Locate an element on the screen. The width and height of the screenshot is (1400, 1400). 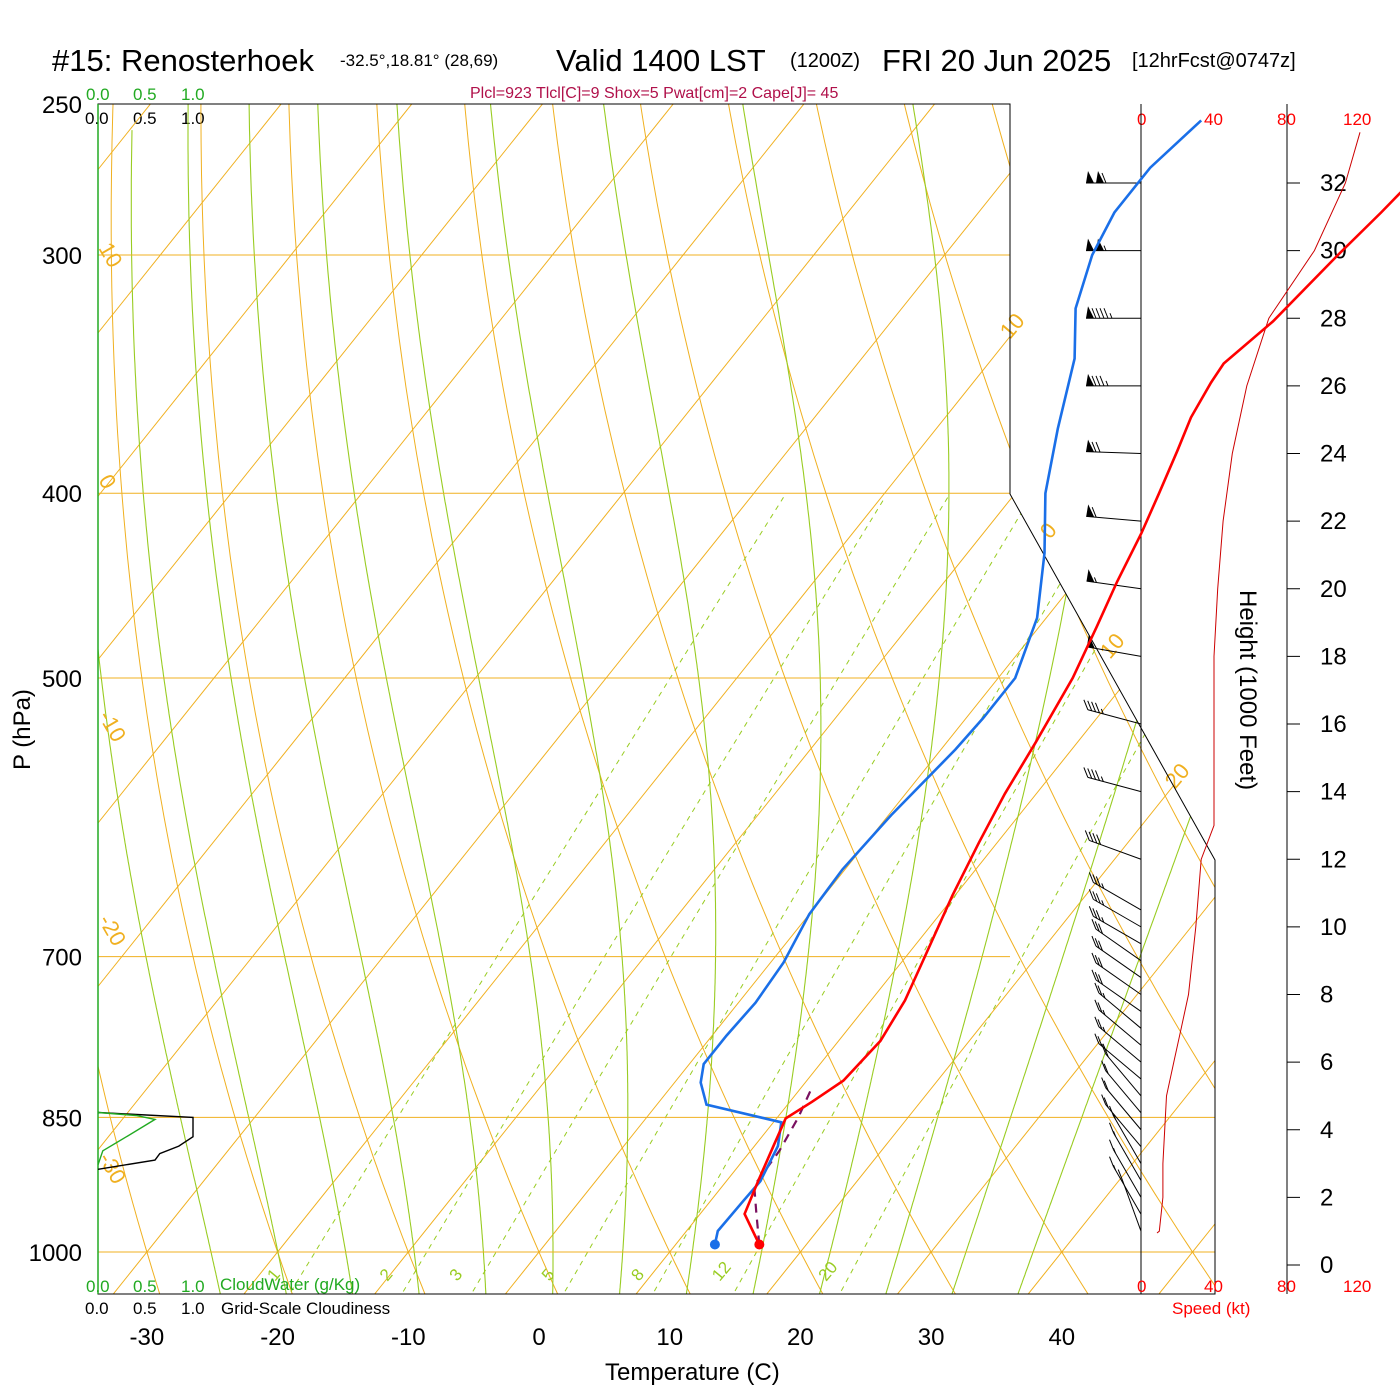
temperature-tick-label: 30 is located at coordinates (931, 1337).